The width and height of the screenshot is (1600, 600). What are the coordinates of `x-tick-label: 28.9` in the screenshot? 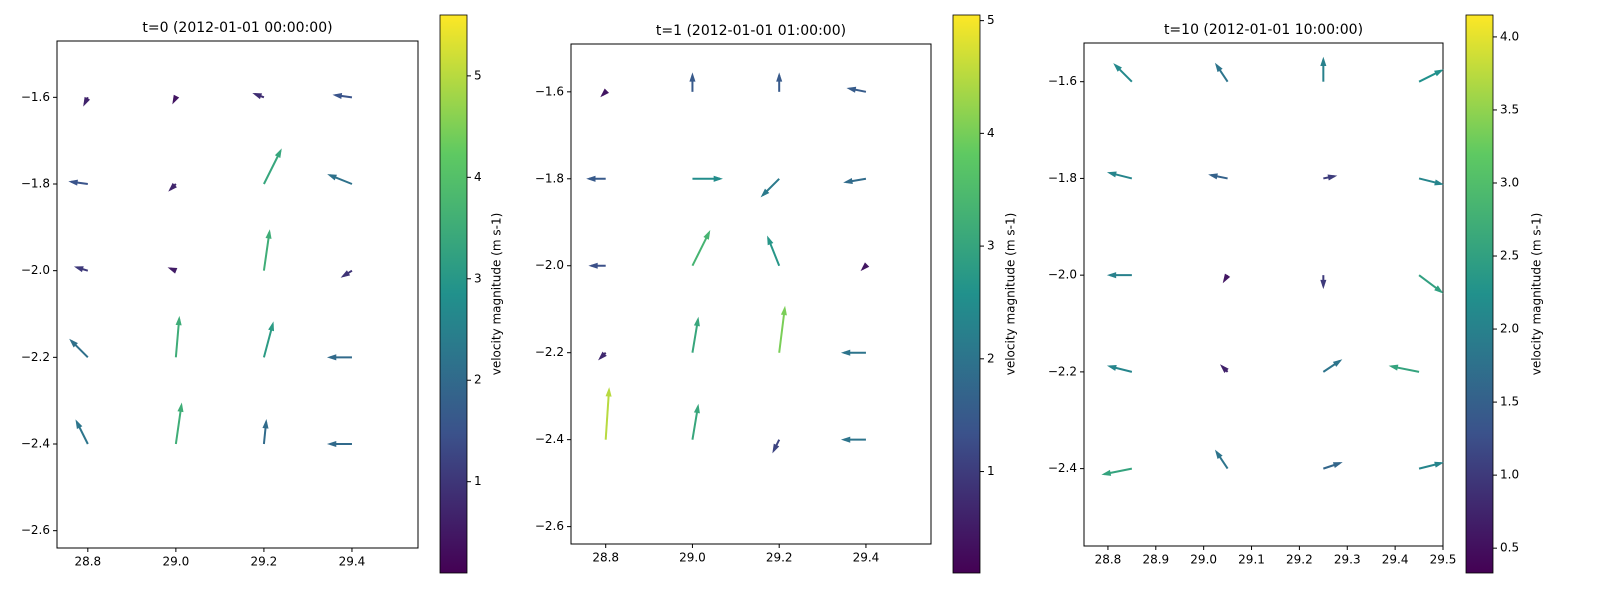 It's located at (1155, 560).